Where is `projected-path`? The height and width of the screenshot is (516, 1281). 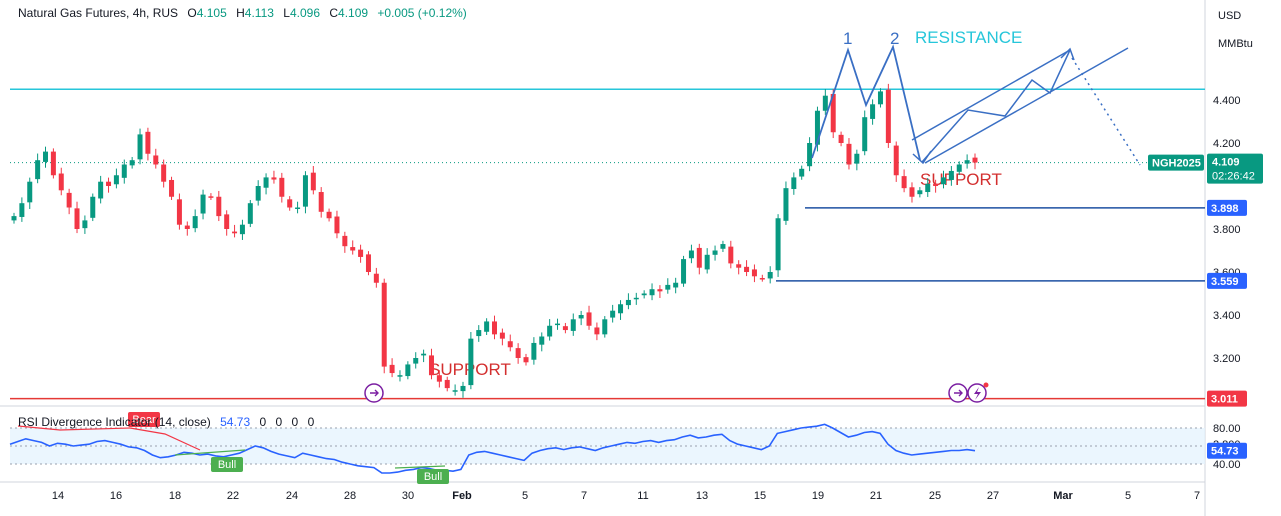 projected-path is located at coordinates (996, 106).